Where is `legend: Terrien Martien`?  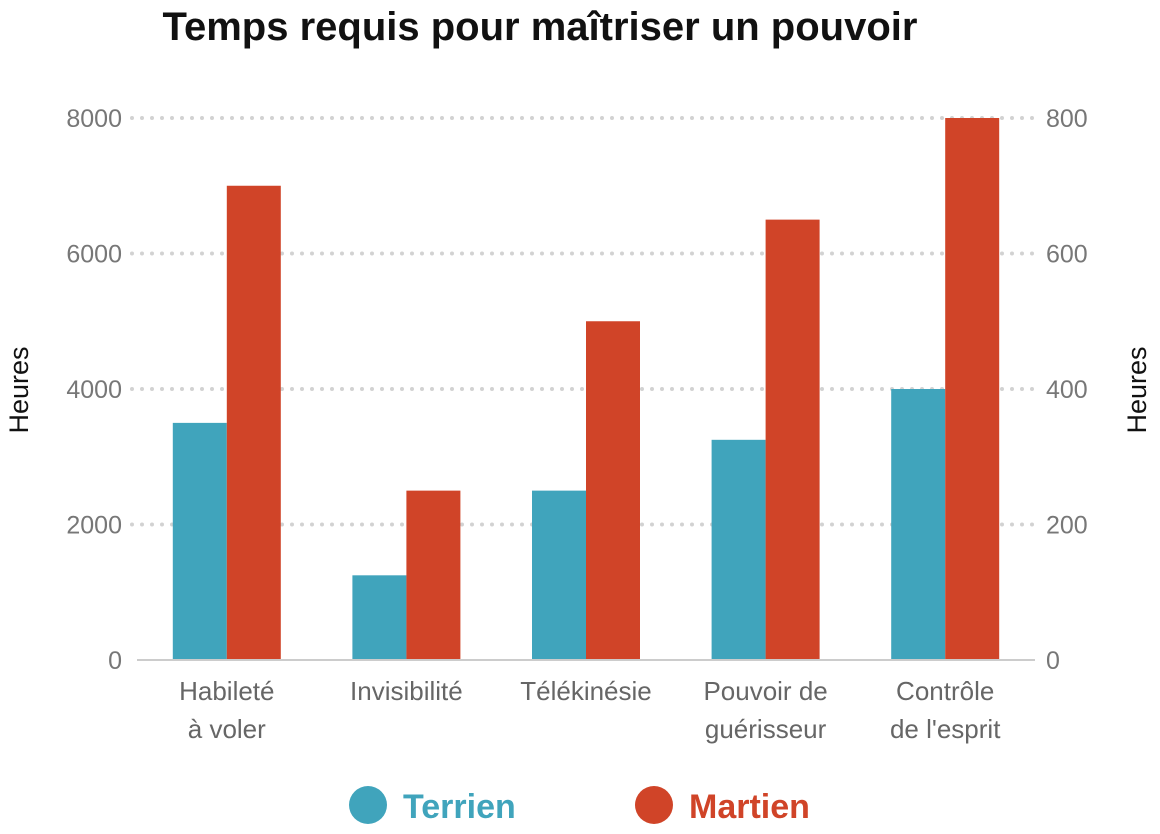 legend: Terrien Martien is located at coordinates (579, 806).